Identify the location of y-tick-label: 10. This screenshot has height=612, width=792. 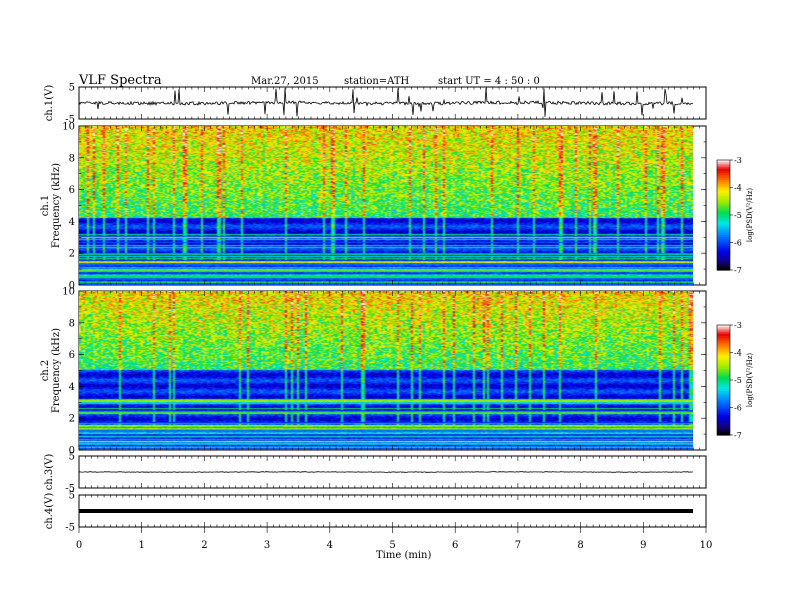
(68, 292).